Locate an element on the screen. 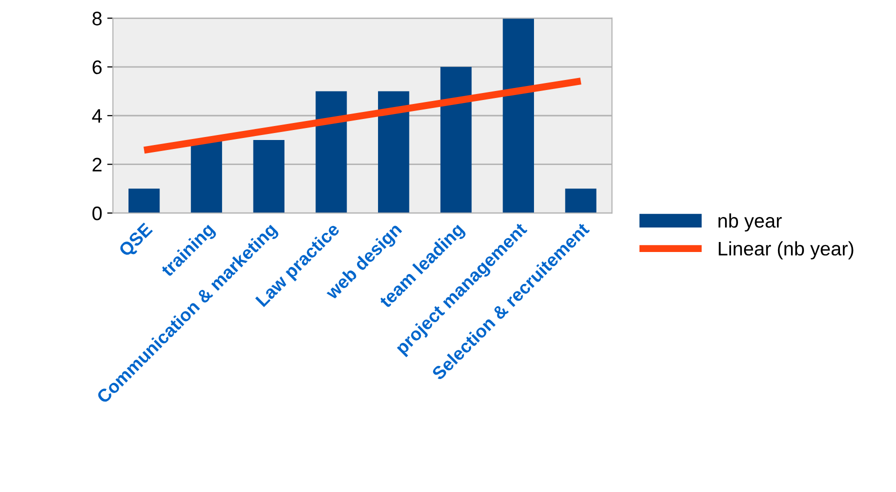 Image resolution: width=896 pixels, height=492 pixels. legend-label: nb year is located at coordinates (750, 222).